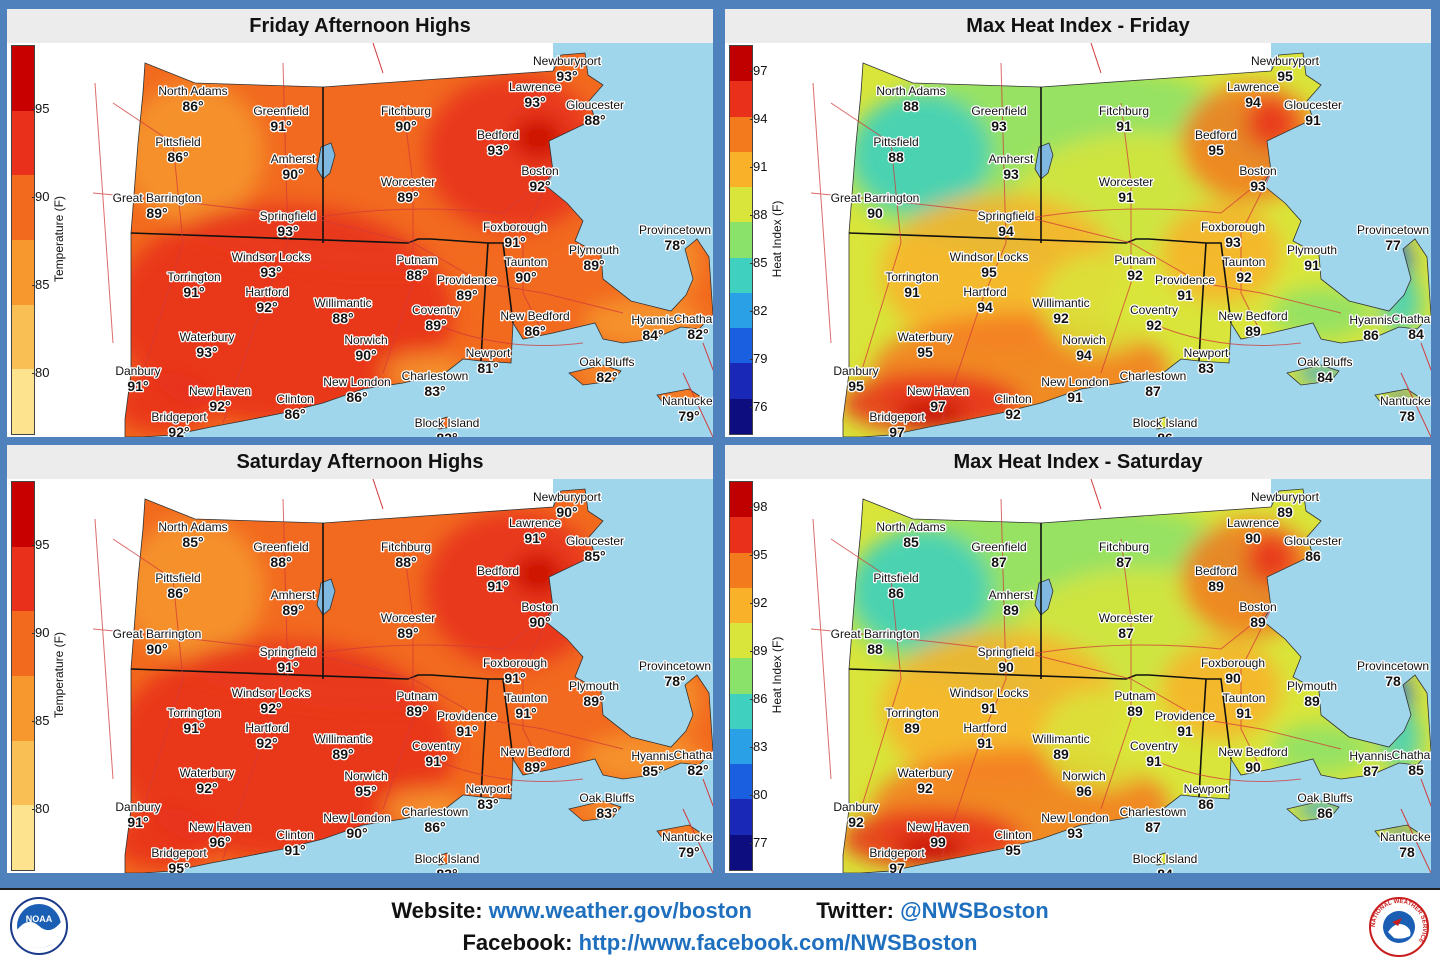 This screenshot has height=962, width=1440. I want to click on city-name: Gloucester, so click(1313, 541).